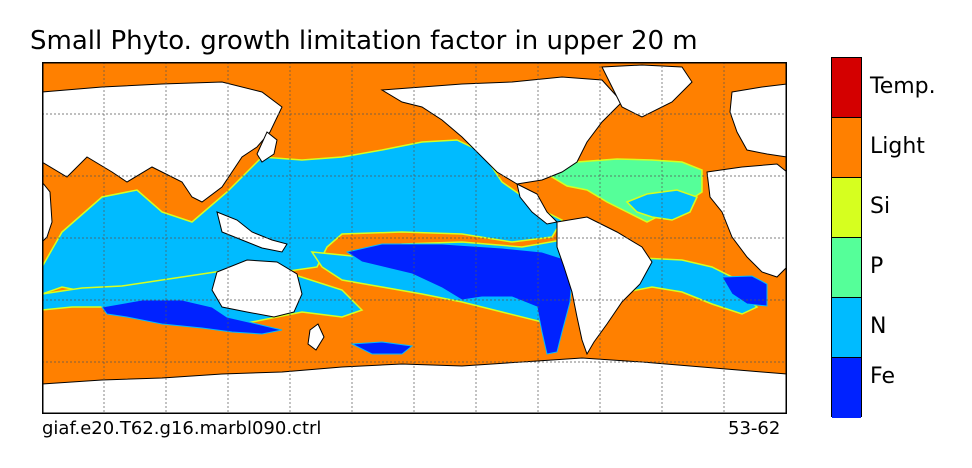  Describe the element at coordinates (878, 326) in the screenshot. I see `colorbar-label-n: N` at that location.